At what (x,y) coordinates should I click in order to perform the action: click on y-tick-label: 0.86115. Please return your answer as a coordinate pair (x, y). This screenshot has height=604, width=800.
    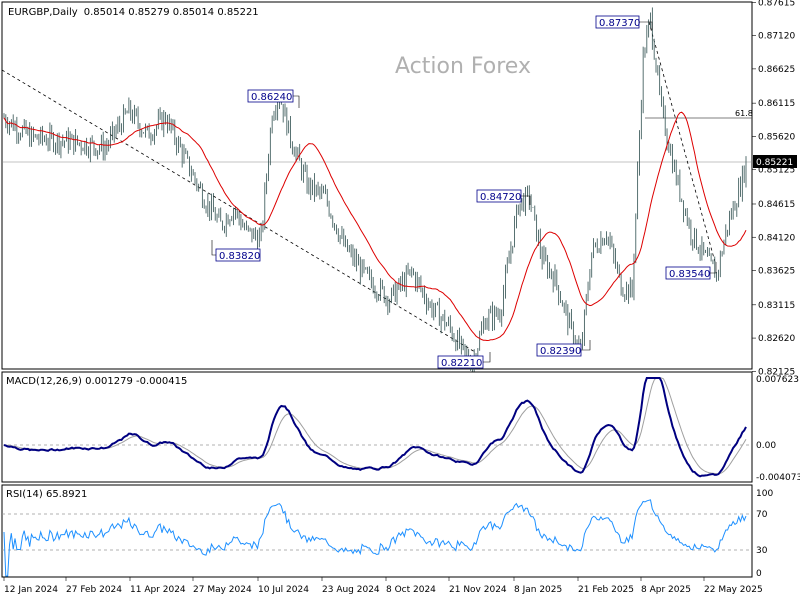
    Looking at the image, I should click on (776, 104).